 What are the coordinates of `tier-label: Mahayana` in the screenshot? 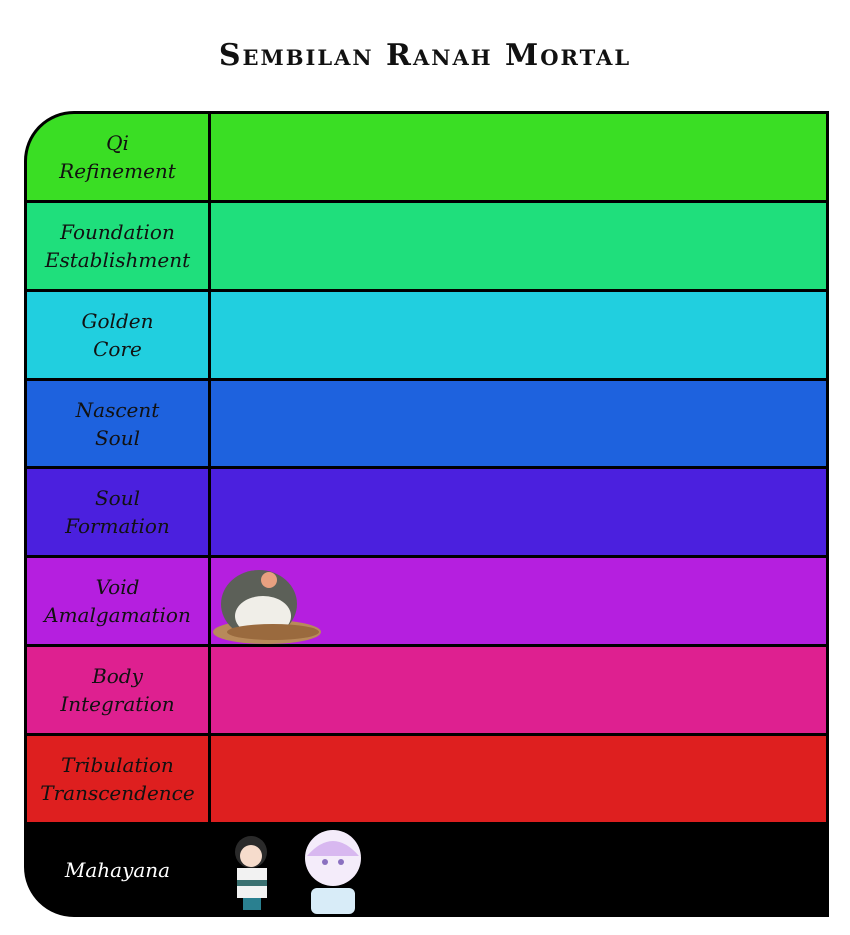 It's located at (119, 869).